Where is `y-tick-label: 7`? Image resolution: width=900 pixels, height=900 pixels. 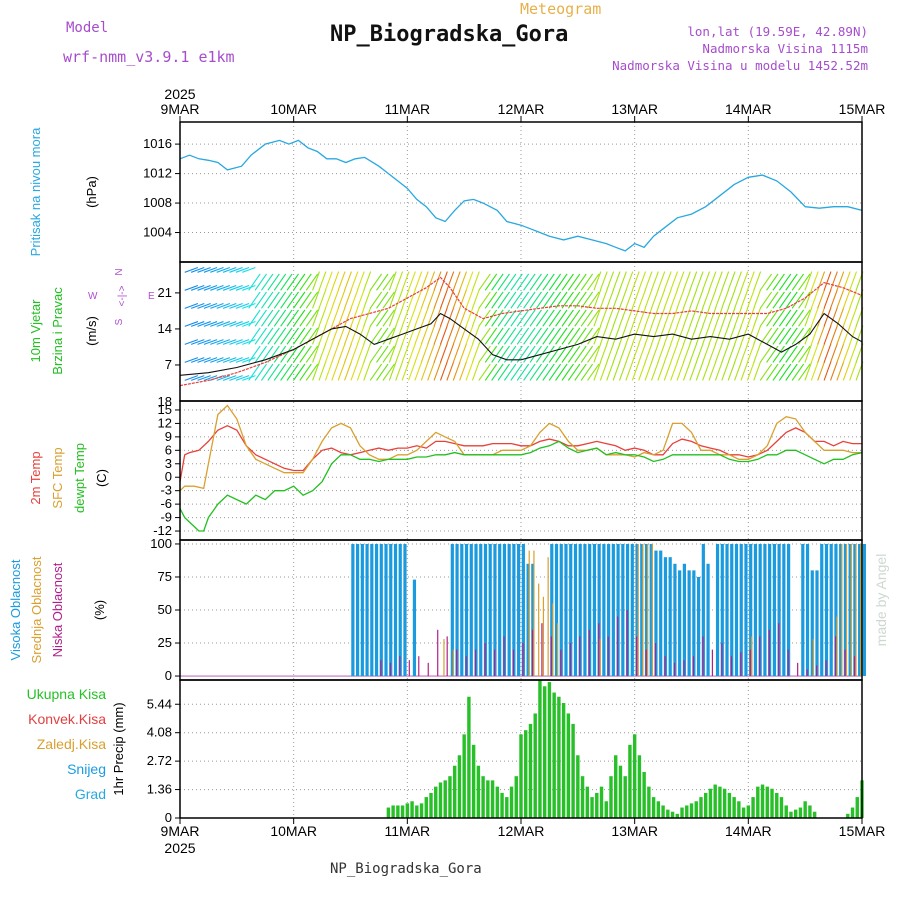
y-tick-label: 7 is located at coordinates (168, 364).